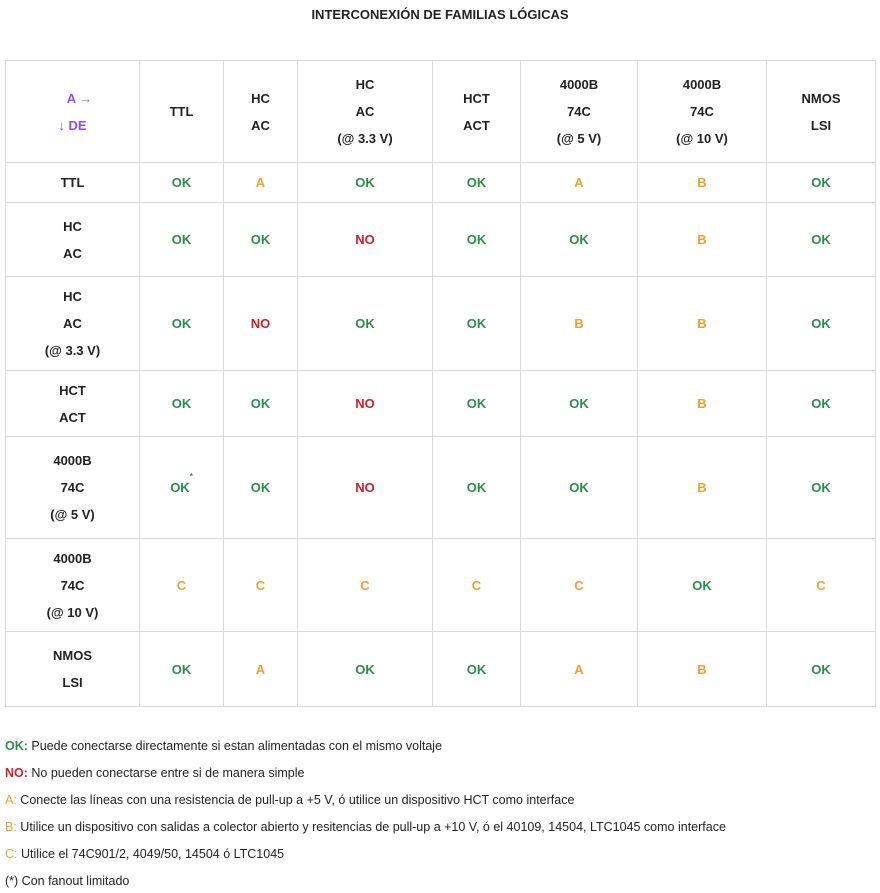 The image size is (880, 893). Describe the element at coordinates (72, 323) in the screenshot. I see `row-header: HC AC (@ 3.3 V)` at that location.